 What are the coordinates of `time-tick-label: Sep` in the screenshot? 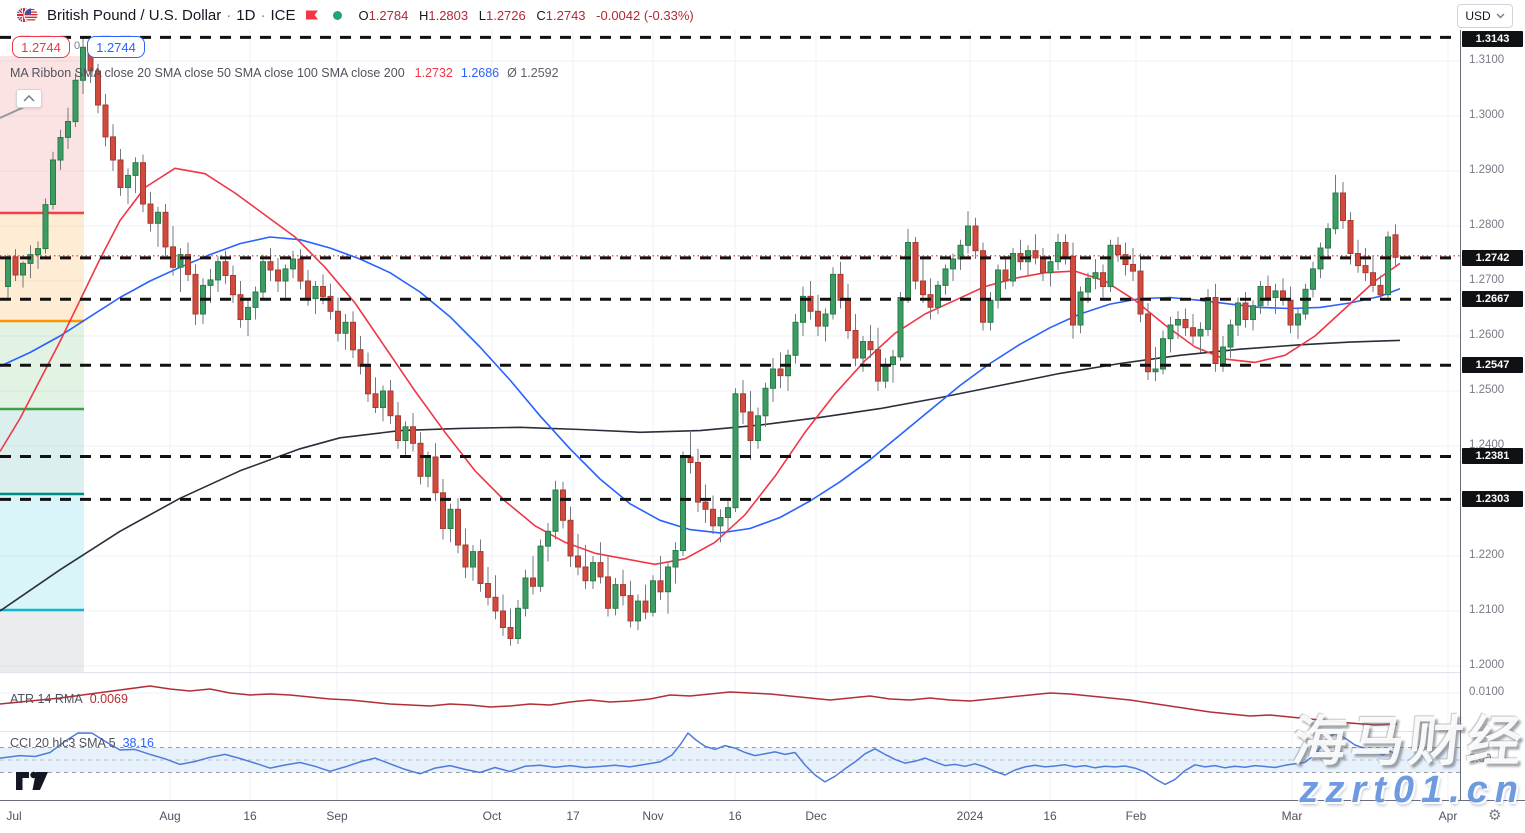 It's located at (337, 816).